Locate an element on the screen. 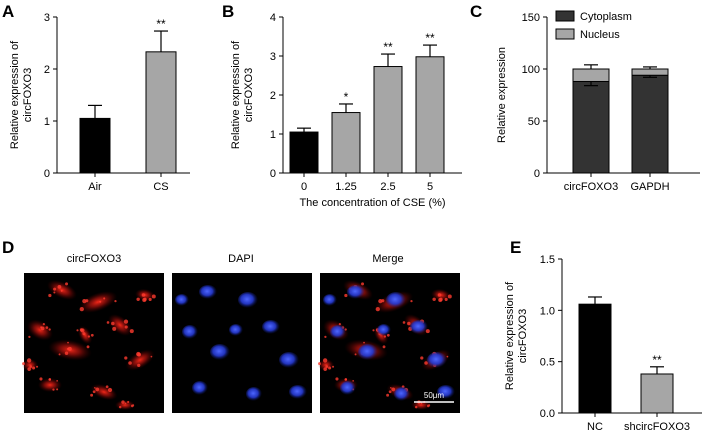  y-tick-label-e: 0.5 is located at coordinates (547, 363).